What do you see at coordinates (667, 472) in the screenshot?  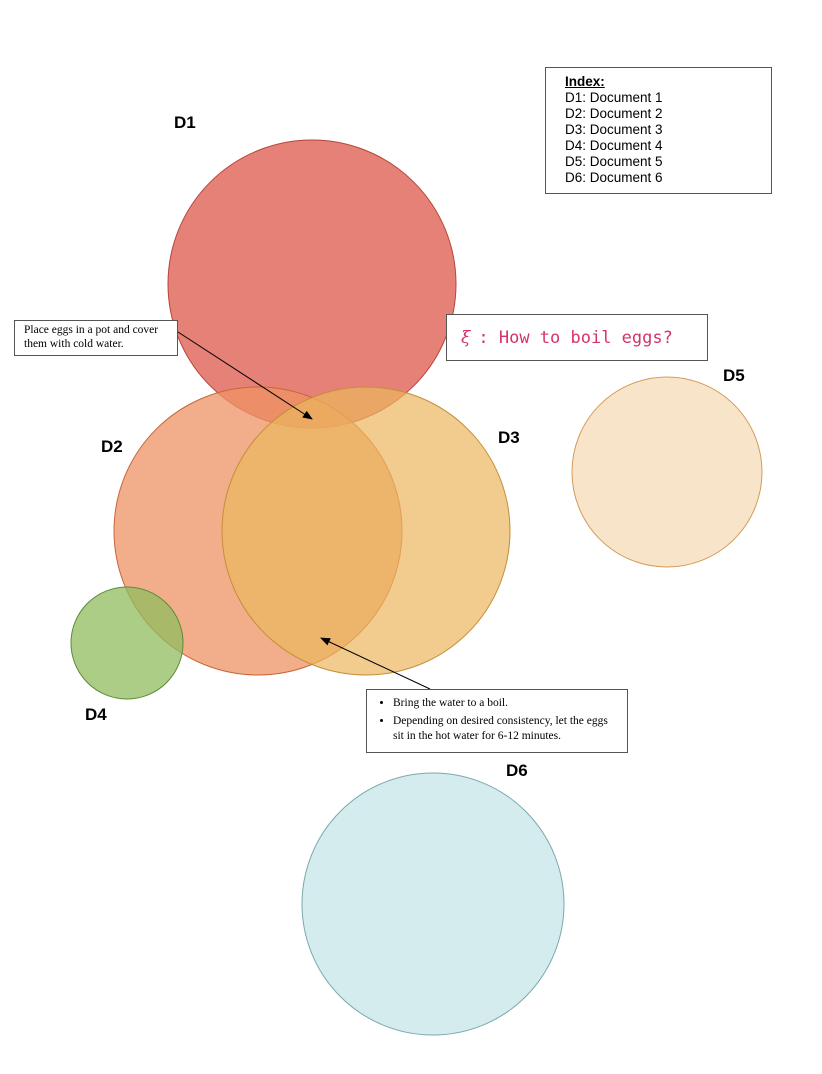 I see `circle-d5` at bounding box center [667, 472].